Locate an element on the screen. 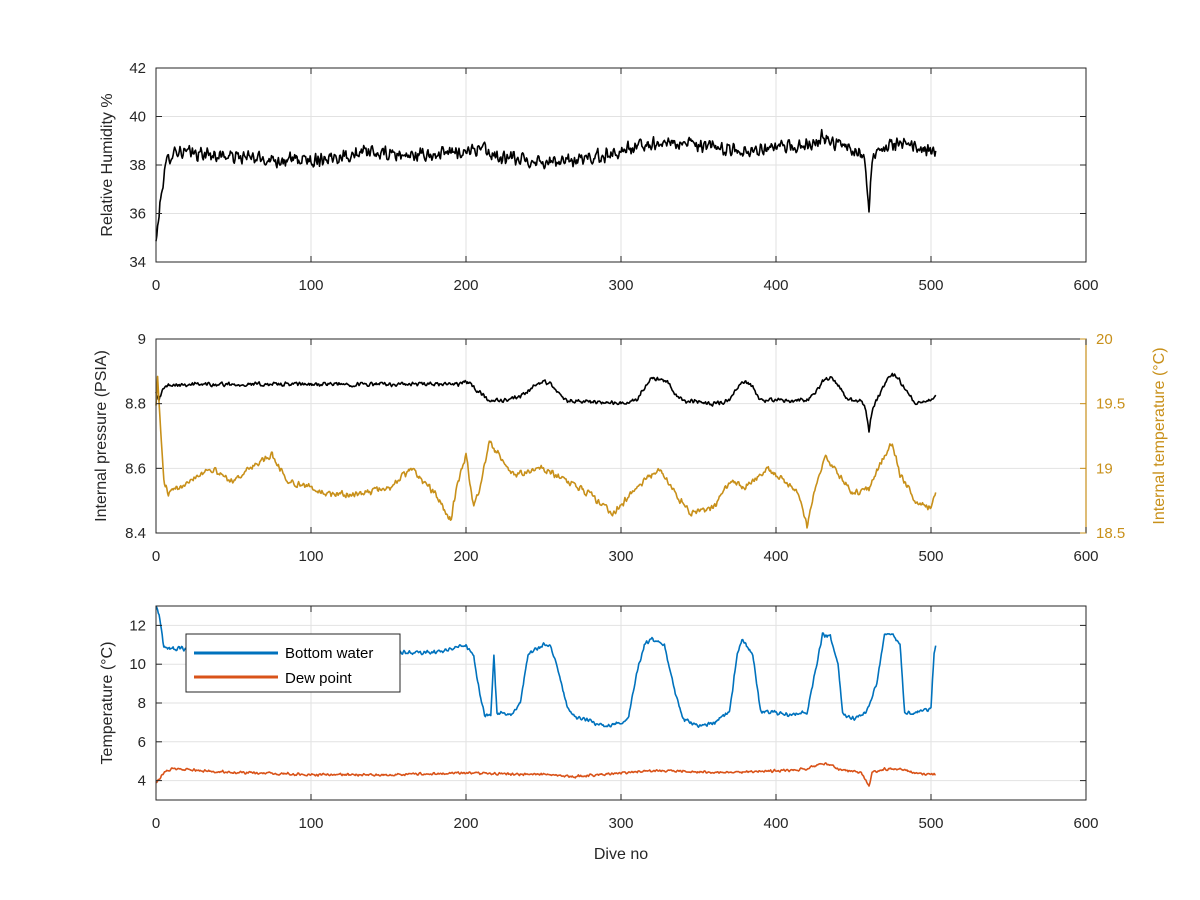 Image resolution: width=1200 pixels, height=900 pixels. x-axis-label: Dive no is located at coordinates (621, 854).